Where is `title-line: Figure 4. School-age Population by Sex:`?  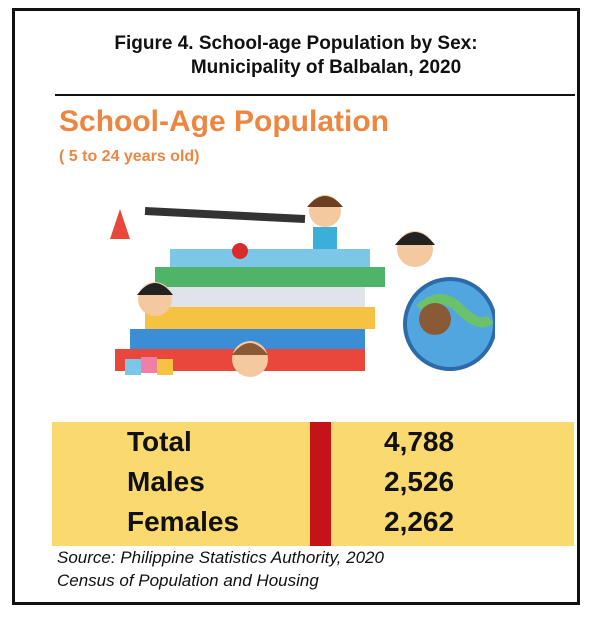
title-line: Figure 4. School-age Population by Sex: is located at coordinates (296, 43).